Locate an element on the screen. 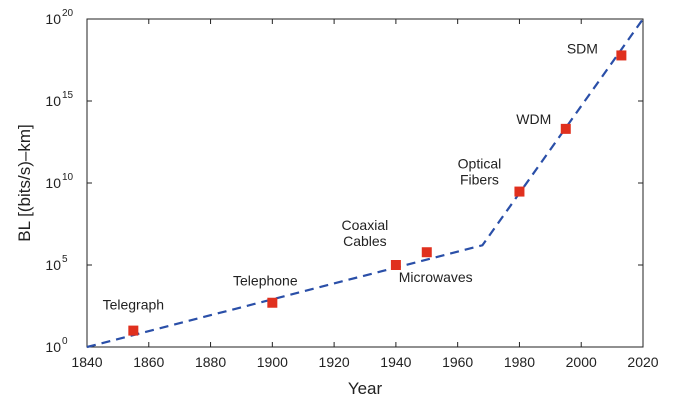 This screenshot has width=675, height=401. label-line: SDM is located at coordinates (582, 48).